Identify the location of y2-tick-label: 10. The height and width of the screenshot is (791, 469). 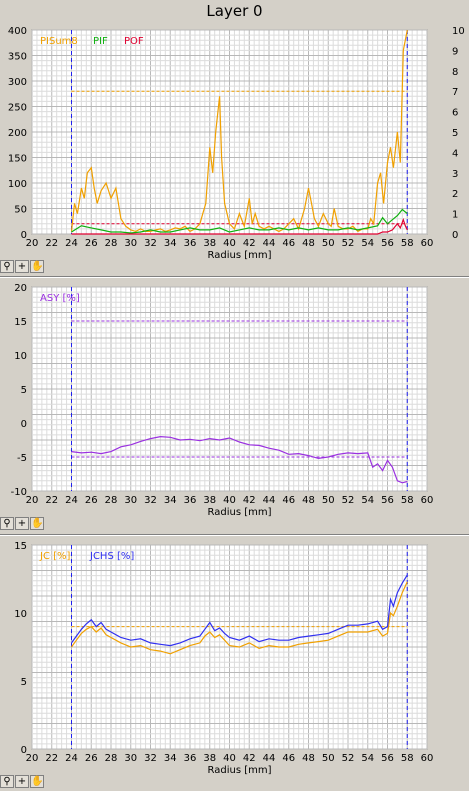
(458, 31).